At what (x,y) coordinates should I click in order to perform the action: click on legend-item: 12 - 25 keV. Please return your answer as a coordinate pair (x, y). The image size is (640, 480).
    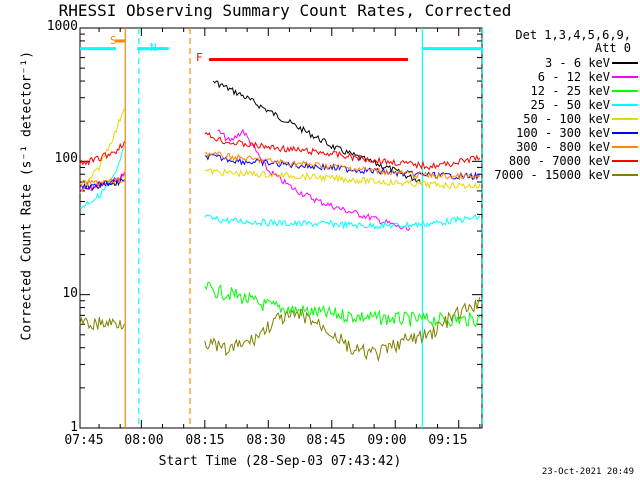
    Looking at the image, I should click on (560, 91).